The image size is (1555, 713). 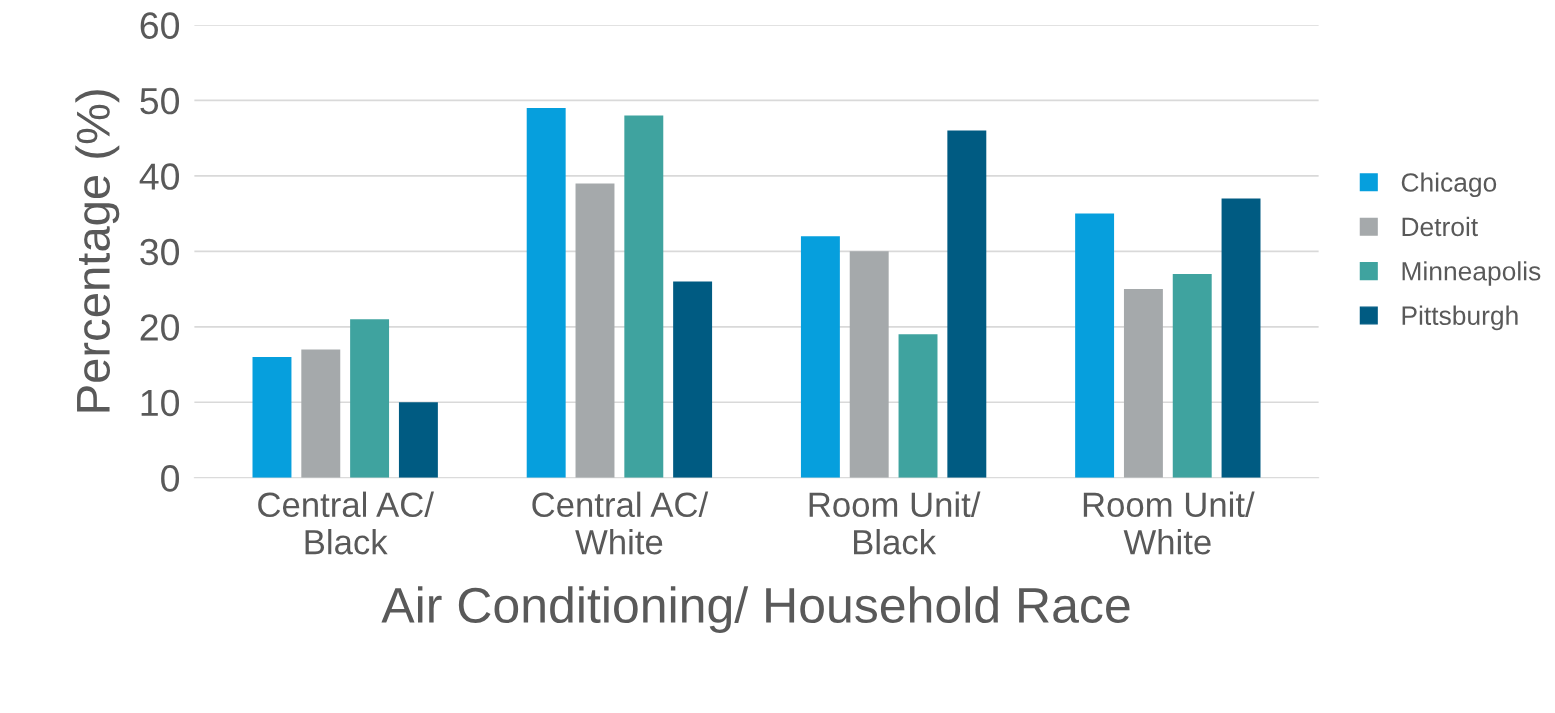 I want to click on legend-label: Detroit, so click(x=1440, y=226).